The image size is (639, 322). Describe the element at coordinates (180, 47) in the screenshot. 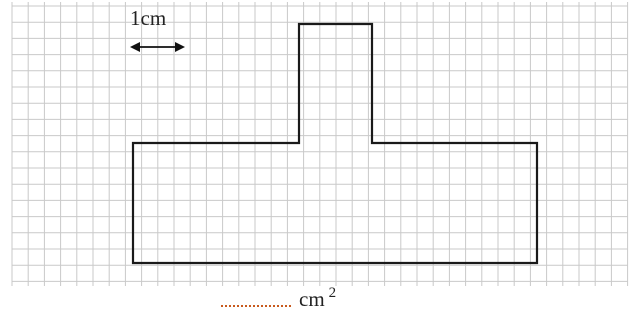

I see `scale-arrow-right-head-icon` at that location.